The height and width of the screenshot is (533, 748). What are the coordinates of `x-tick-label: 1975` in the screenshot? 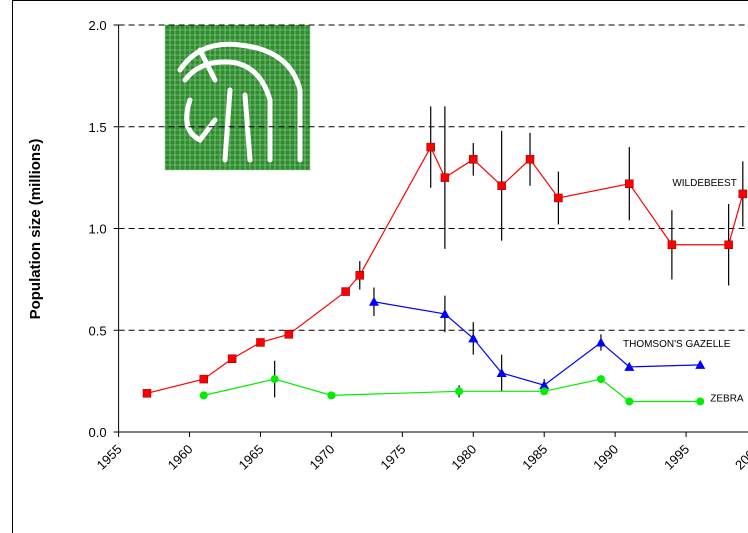 It's located at (392, 457).